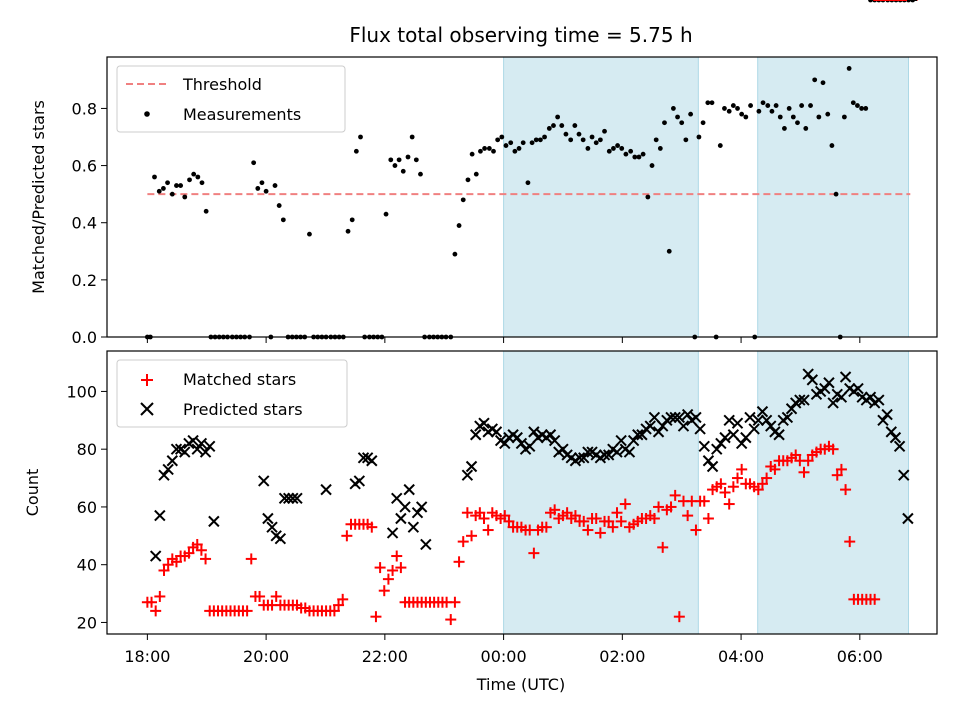  I want to click on x-tick-label: 04:00, so click(741, 656).